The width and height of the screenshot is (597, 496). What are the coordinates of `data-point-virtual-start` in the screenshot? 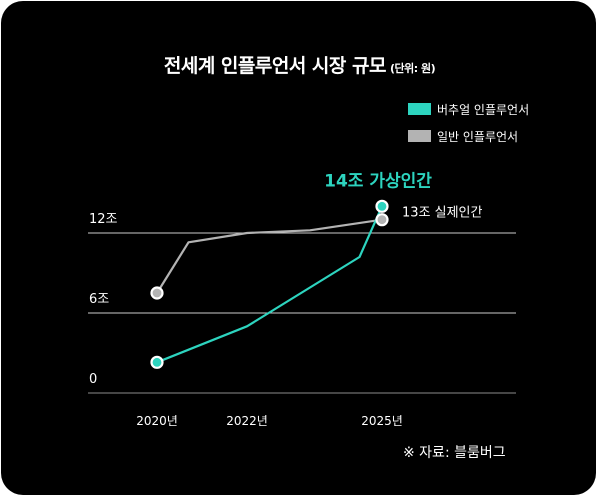 It's located at (157, 362).